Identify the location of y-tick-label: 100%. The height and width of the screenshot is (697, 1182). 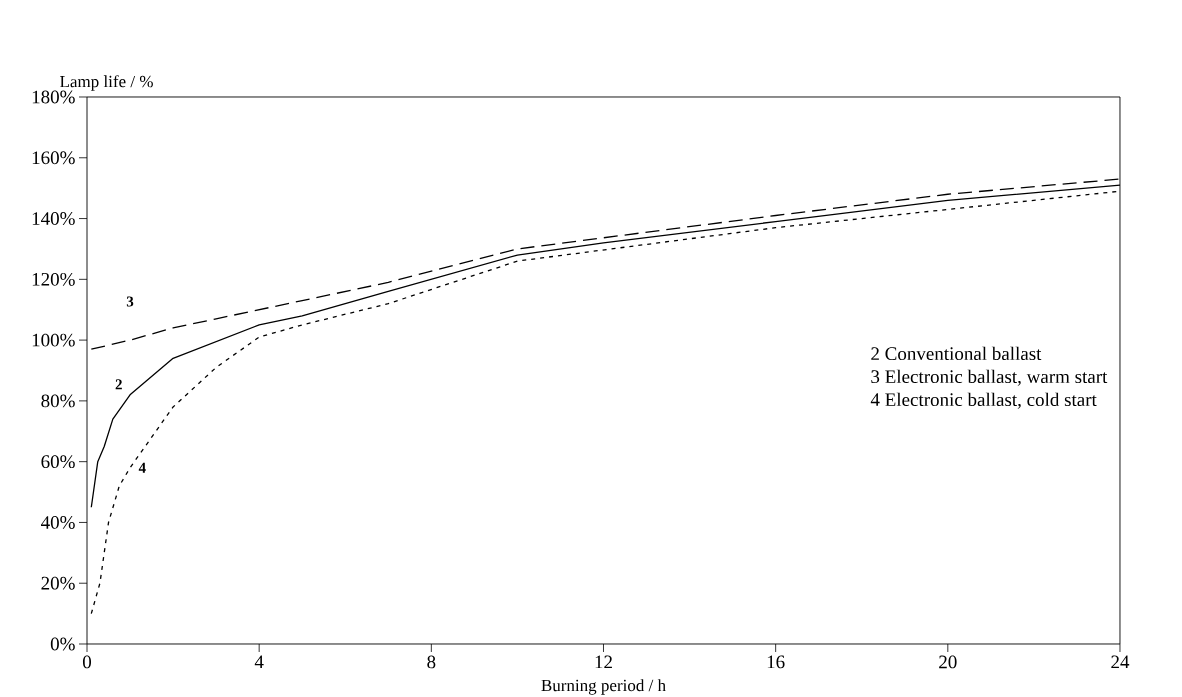
(53, 340).